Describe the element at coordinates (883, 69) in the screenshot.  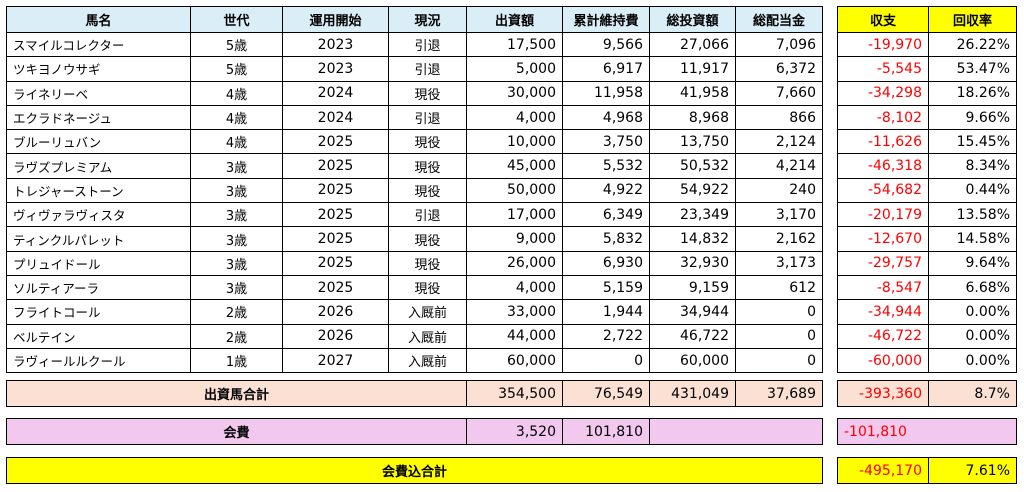
I see `cell-balance: -5,545` at that location.